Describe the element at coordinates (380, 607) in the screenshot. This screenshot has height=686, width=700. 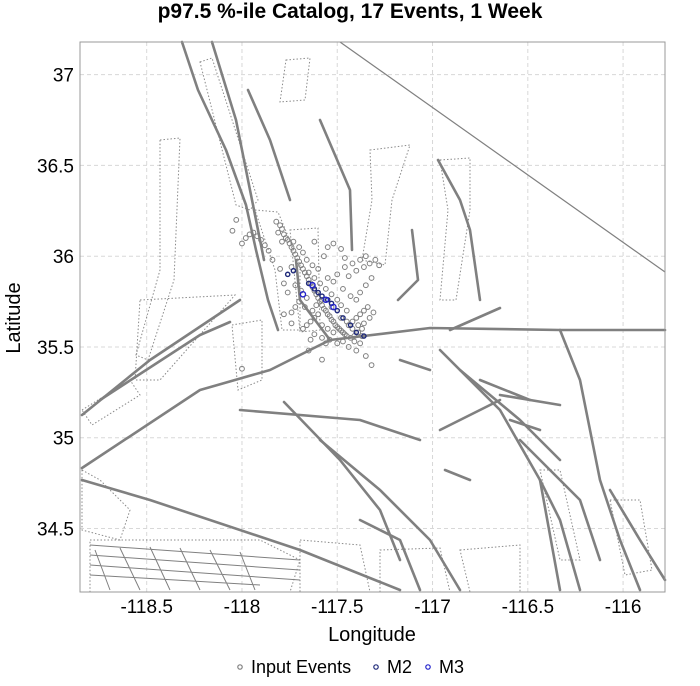
I see `x-axis-ticks: -118.5 -118 -117.5 -117 -116.5 -116` at that location.